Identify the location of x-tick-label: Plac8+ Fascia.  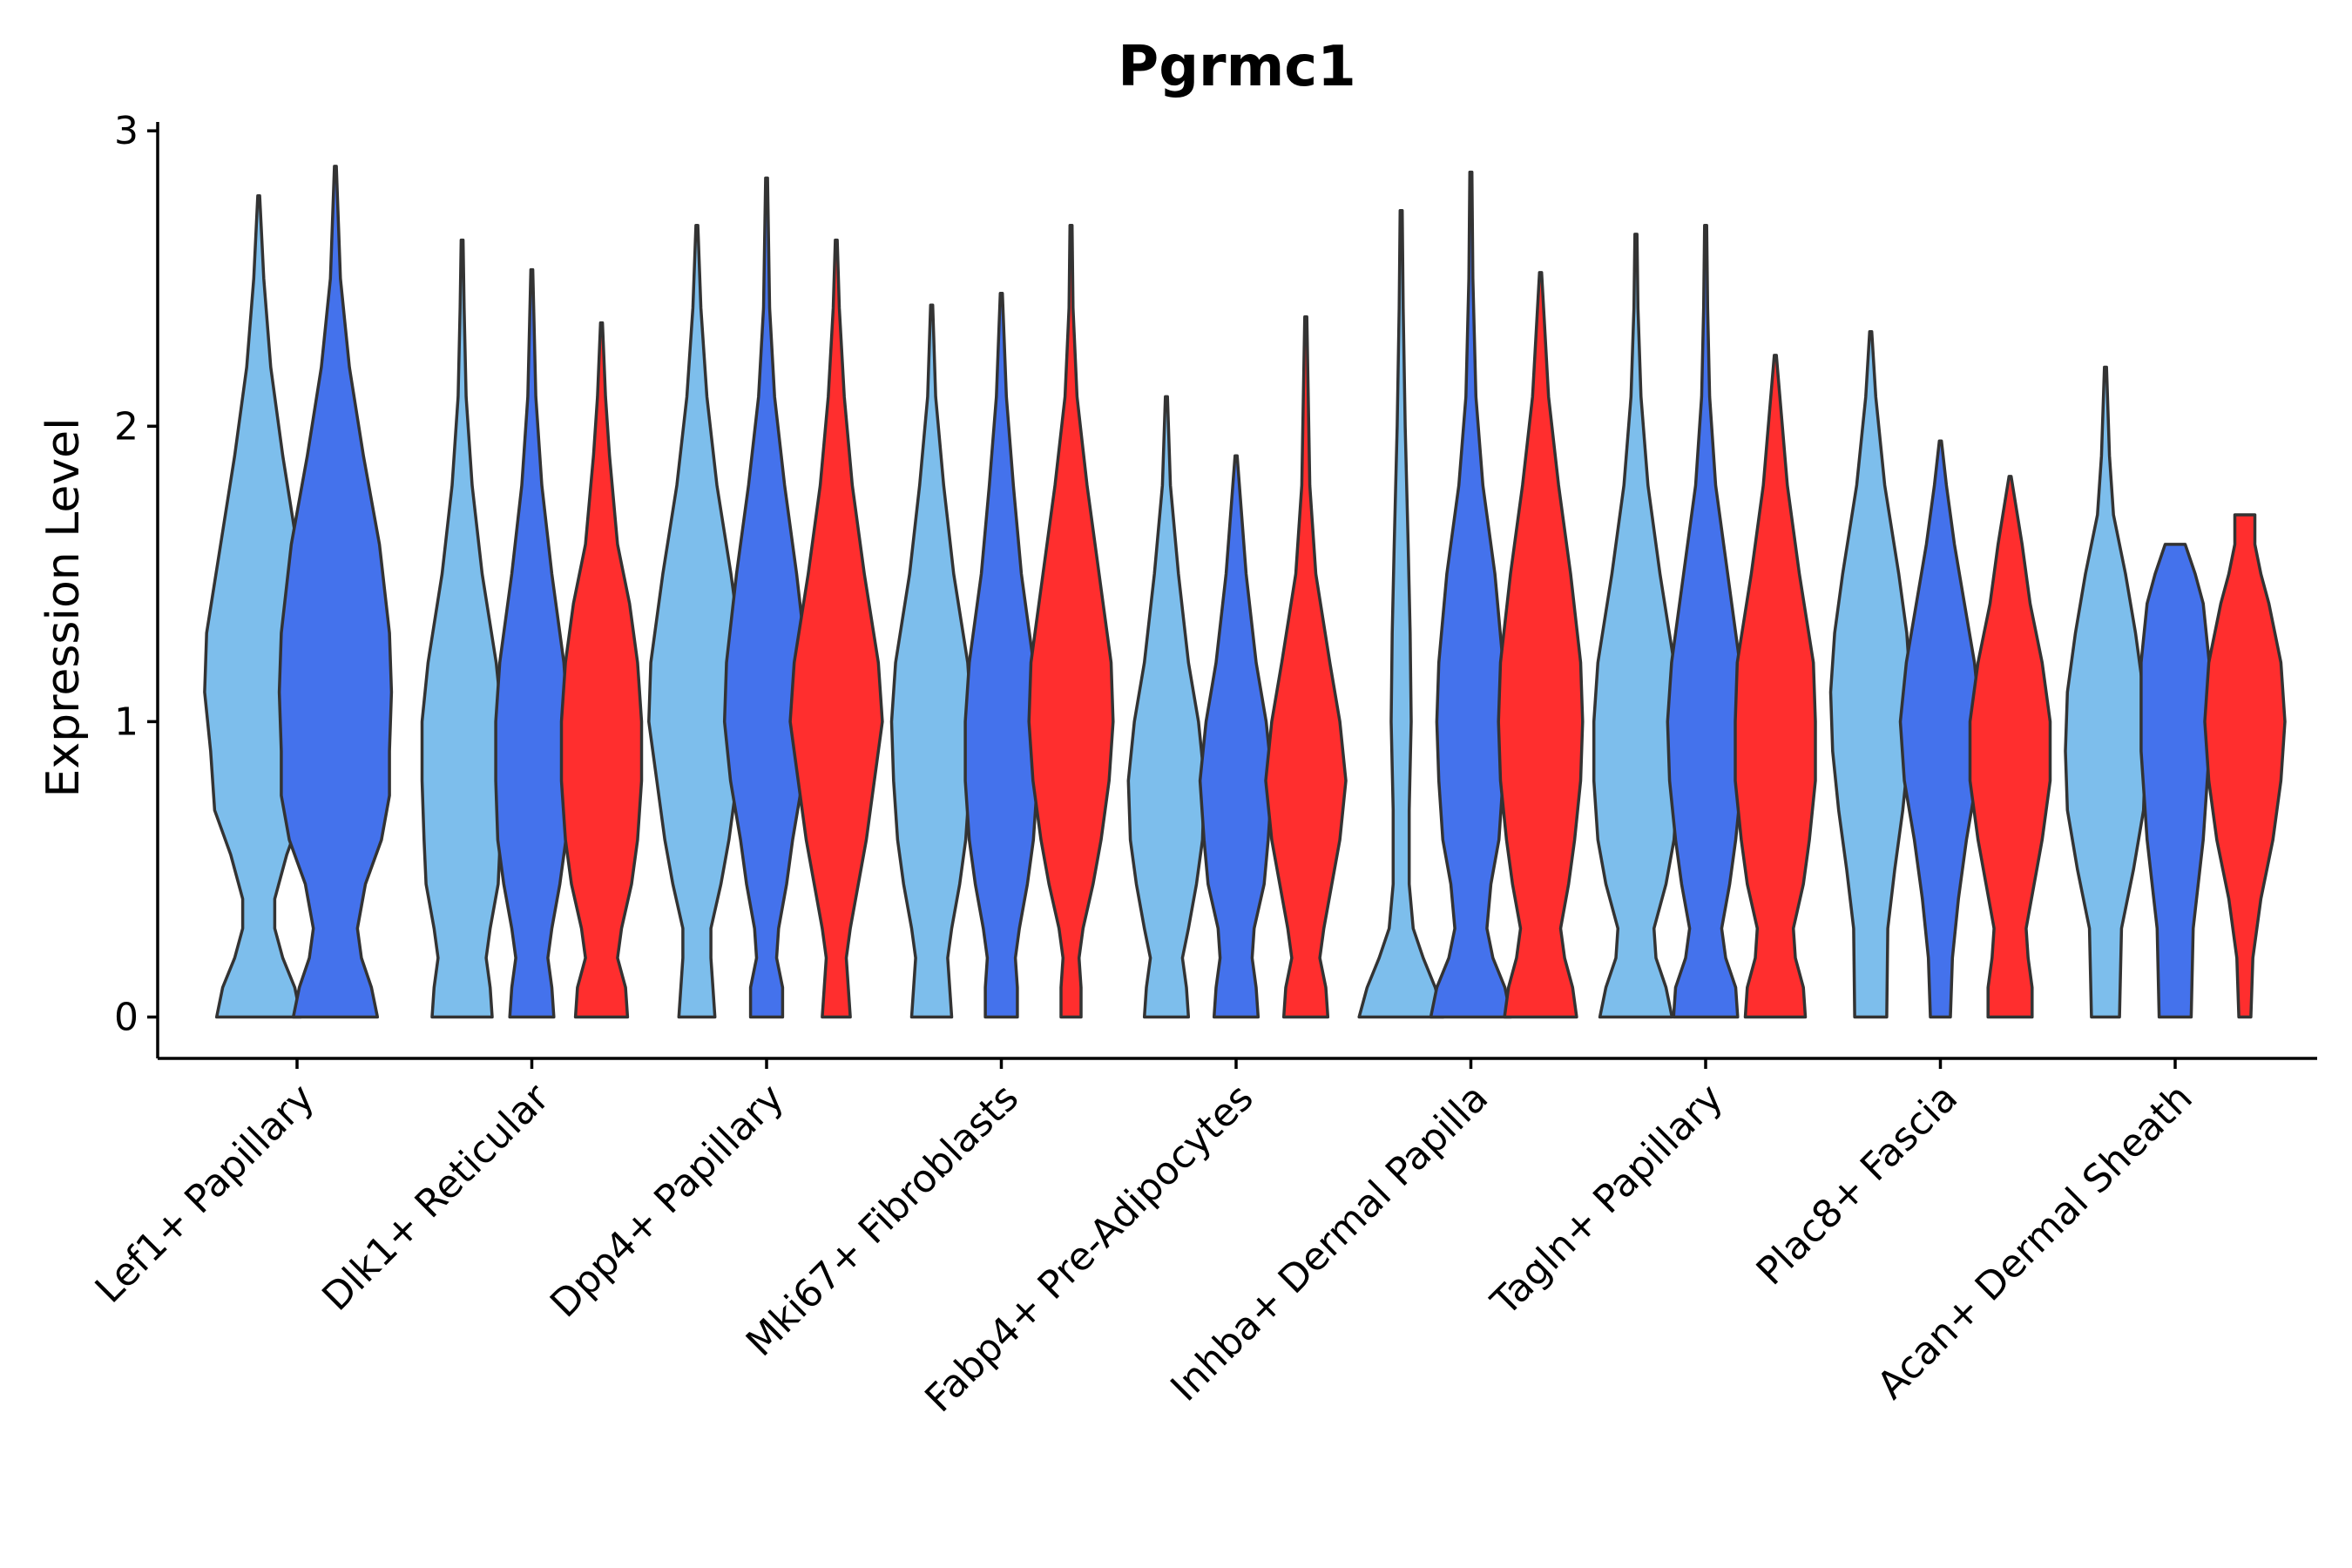
(1857, 1185).